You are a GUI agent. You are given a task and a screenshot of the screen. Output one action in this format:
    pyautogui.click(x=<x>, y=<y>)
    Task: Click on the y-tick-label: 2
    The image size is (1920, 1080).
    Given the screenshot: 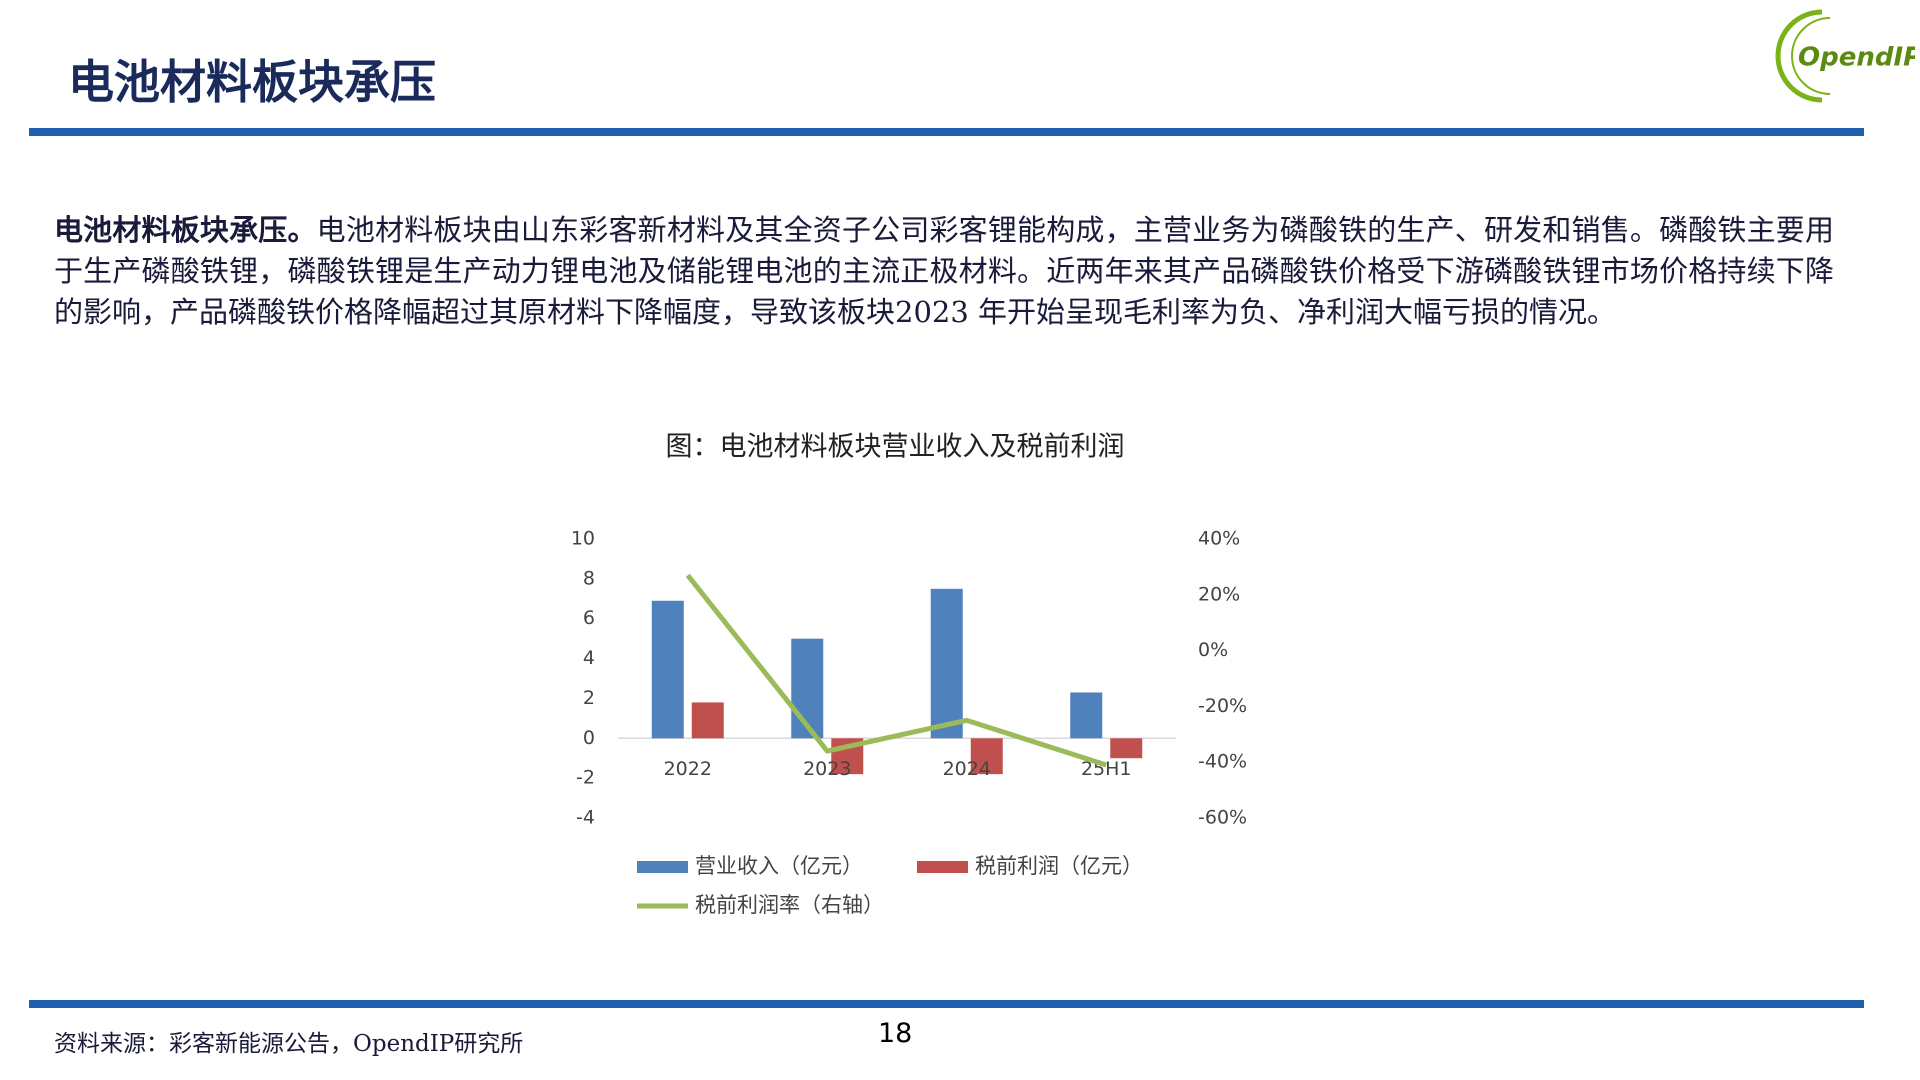 What is the action you would take?
    pyautogui.click(x=589, y=698)
    